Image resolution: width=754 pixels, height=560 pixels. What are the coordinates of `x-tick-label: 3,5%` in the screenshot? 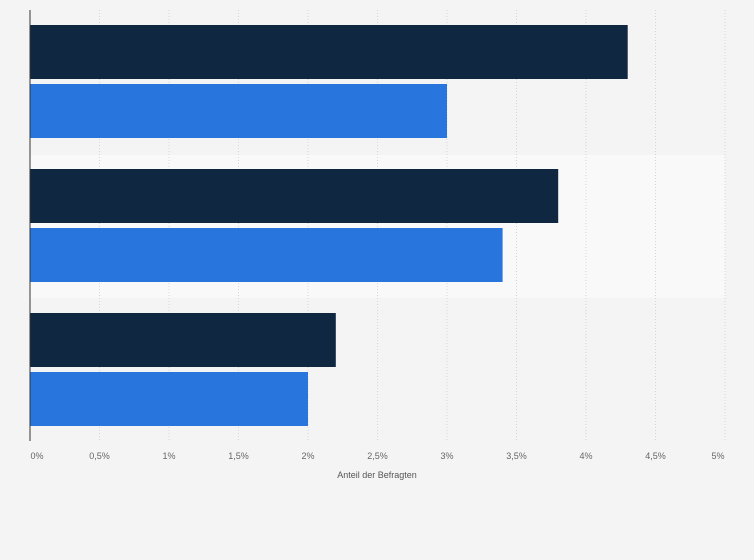 It's located at (516, 456).